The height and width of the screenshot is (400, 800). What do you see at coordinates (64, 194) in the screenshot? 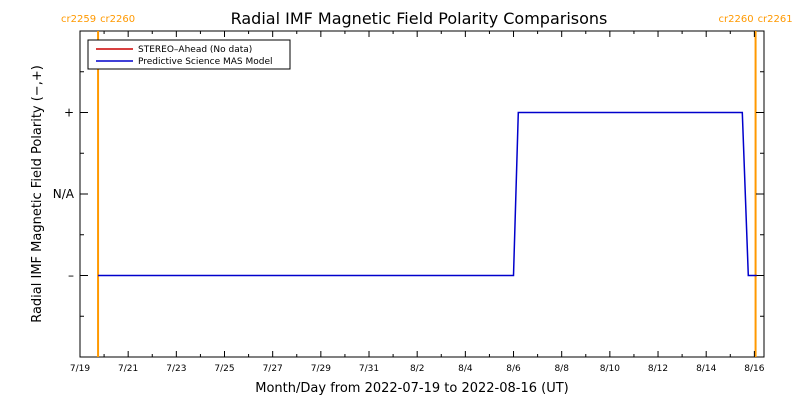
I see `y-tick-label: N/A` at bounding box center [64, 194].